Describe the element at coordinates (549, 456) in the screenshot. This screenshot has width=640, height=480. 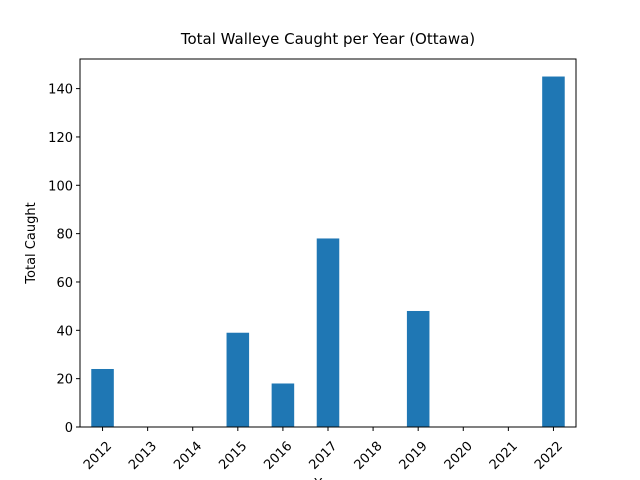
I see `x-tick-label: 2022` at that location.